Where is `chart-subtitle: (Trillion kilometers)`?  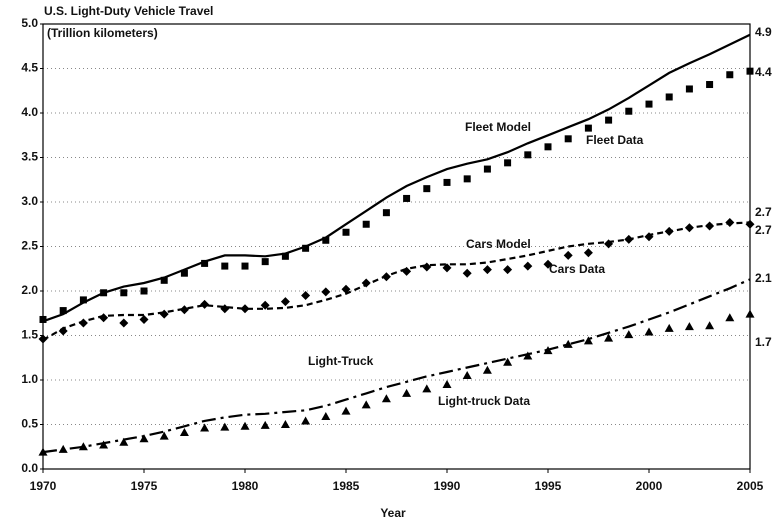
chart-subtitle: (Trillion kilometers) is located at coordinates (102, 33).